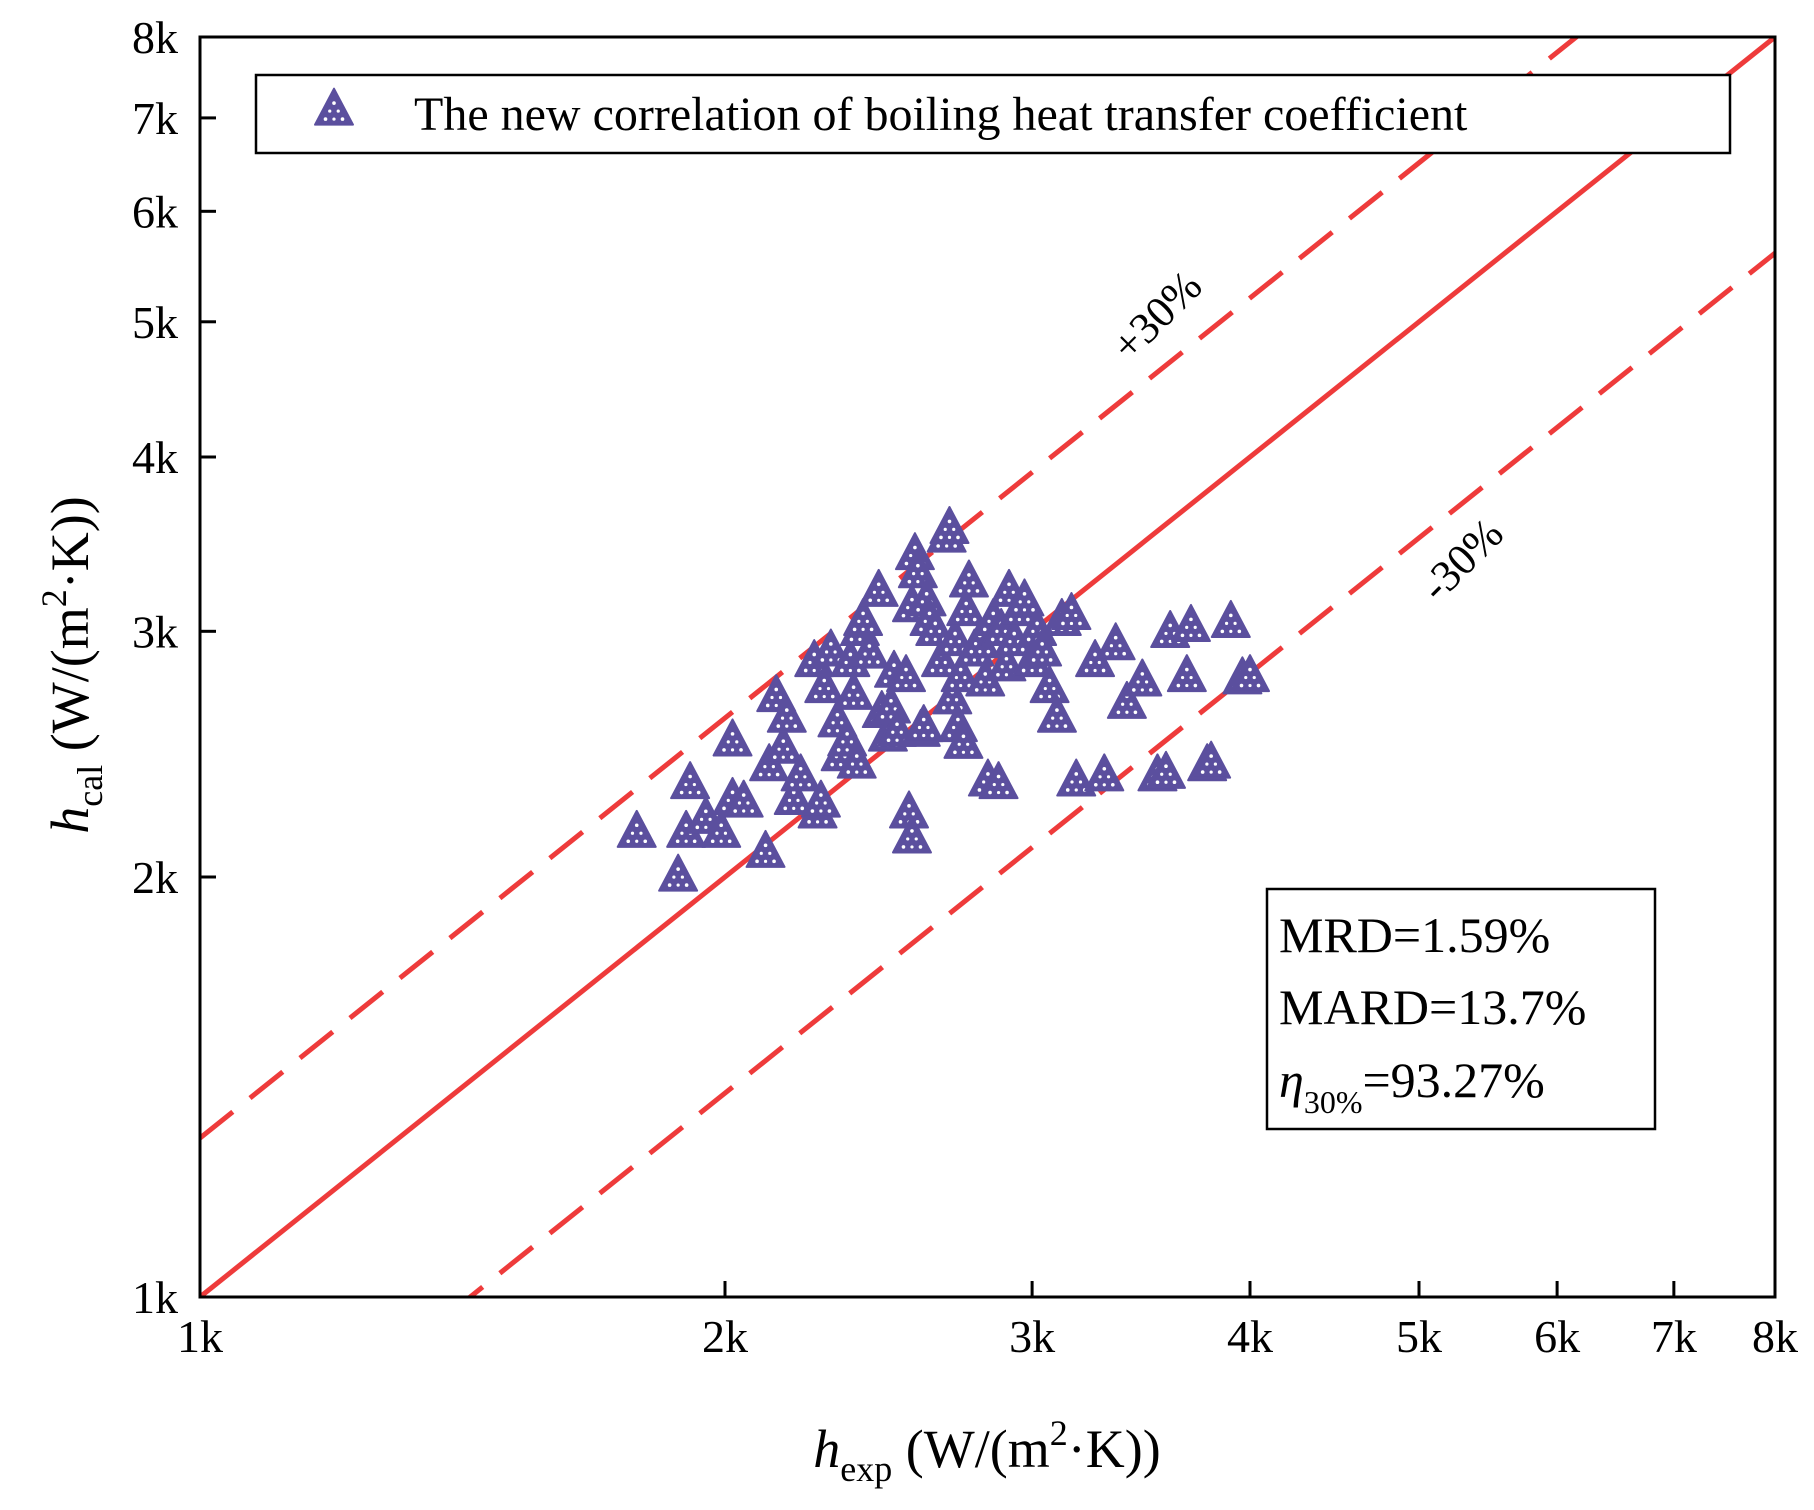 The image size is (1814, 1510). What do you see at coordinates (1775, 1336) in the screenshot?
I see `x-tick-label: 8k` at bounding box center [1775, 1336].